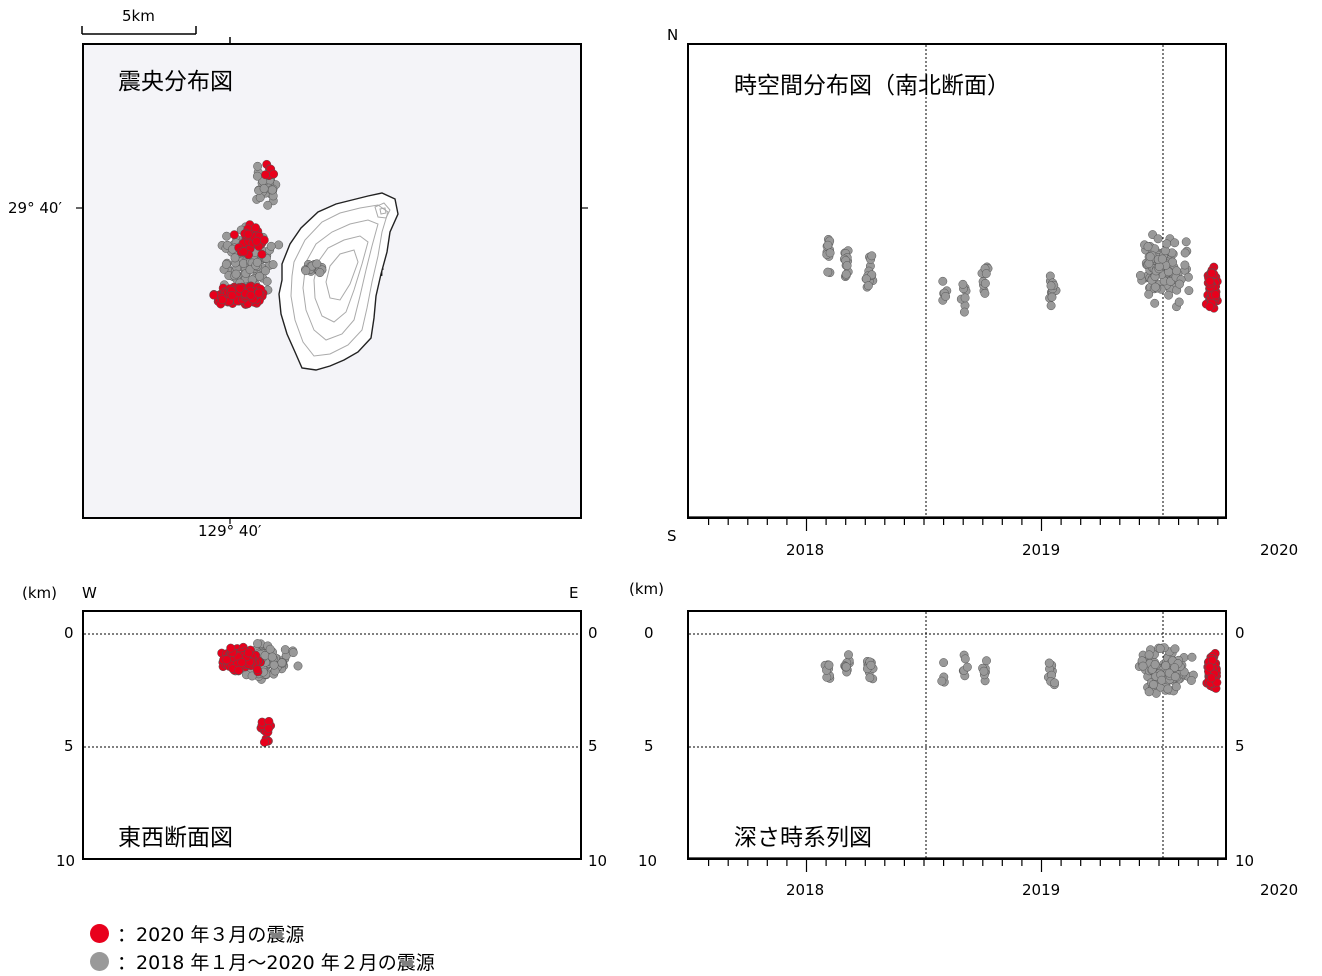  What do you see at coordinates (211, 935) in the screenshot?
I see `legend-red-label: ：2020 年３月の震源` at bounding box center [211, 935].